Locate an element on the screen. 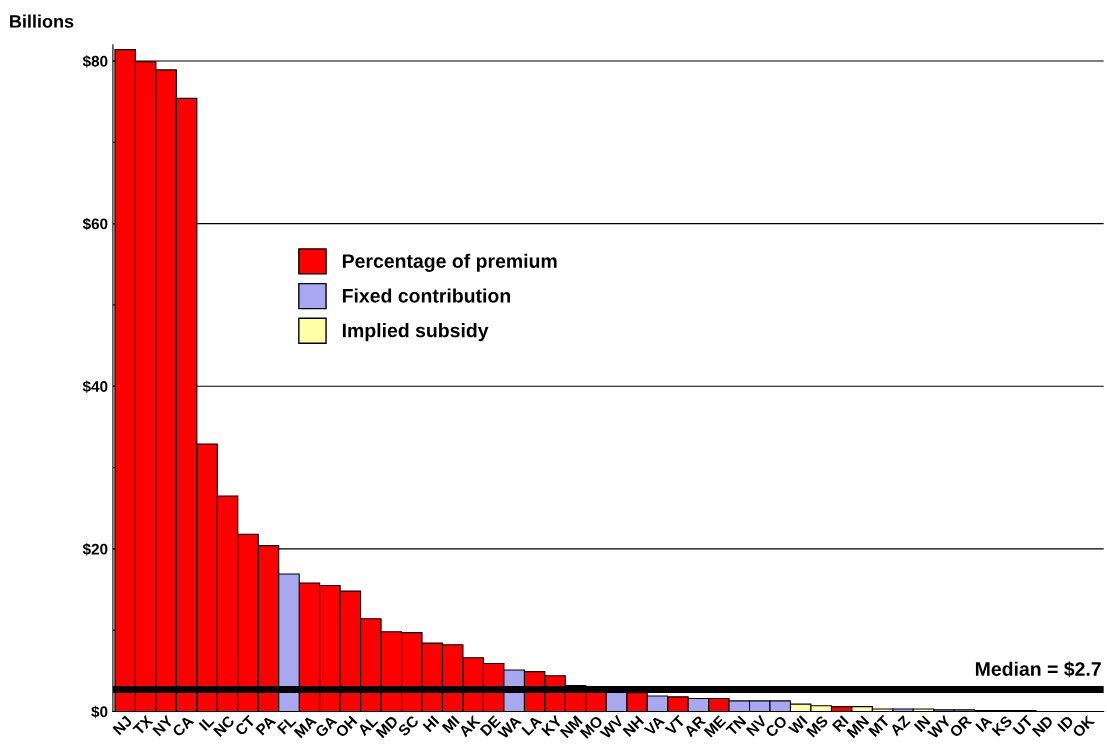  x-tick-label: SC is located at coordinates (408, 725).